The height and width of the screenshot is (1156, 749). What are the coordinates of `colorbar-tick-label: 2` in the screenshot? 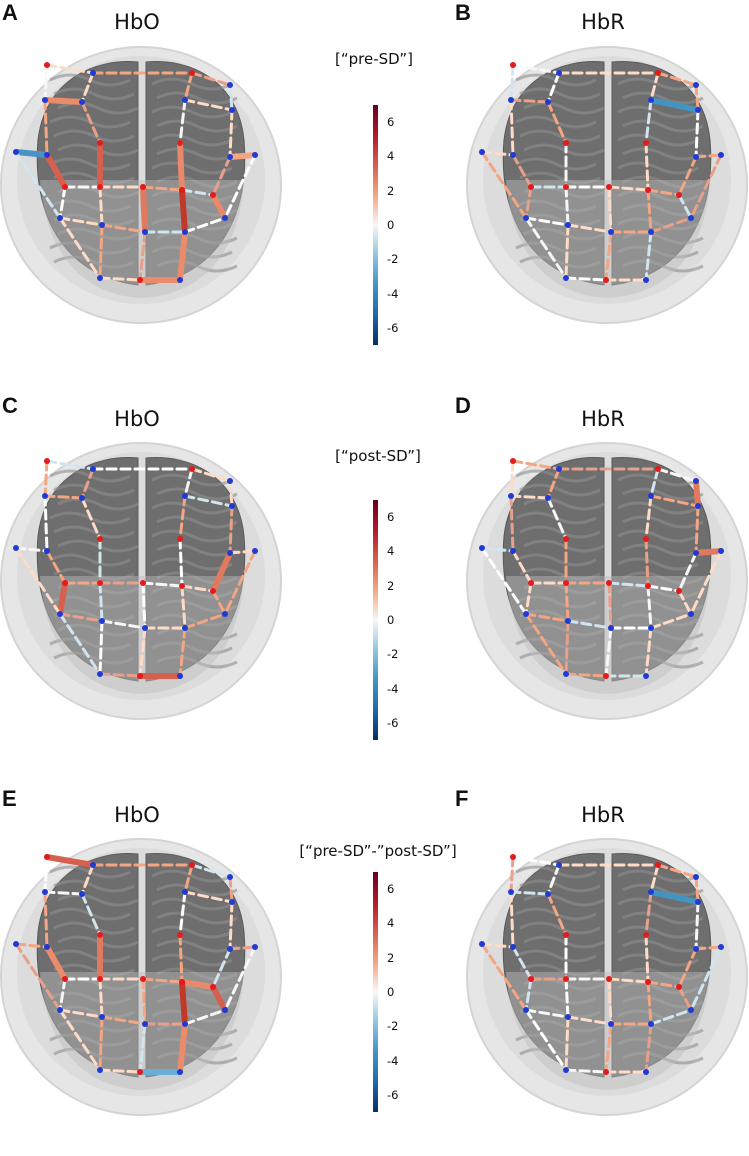 It's located at (391, 190).